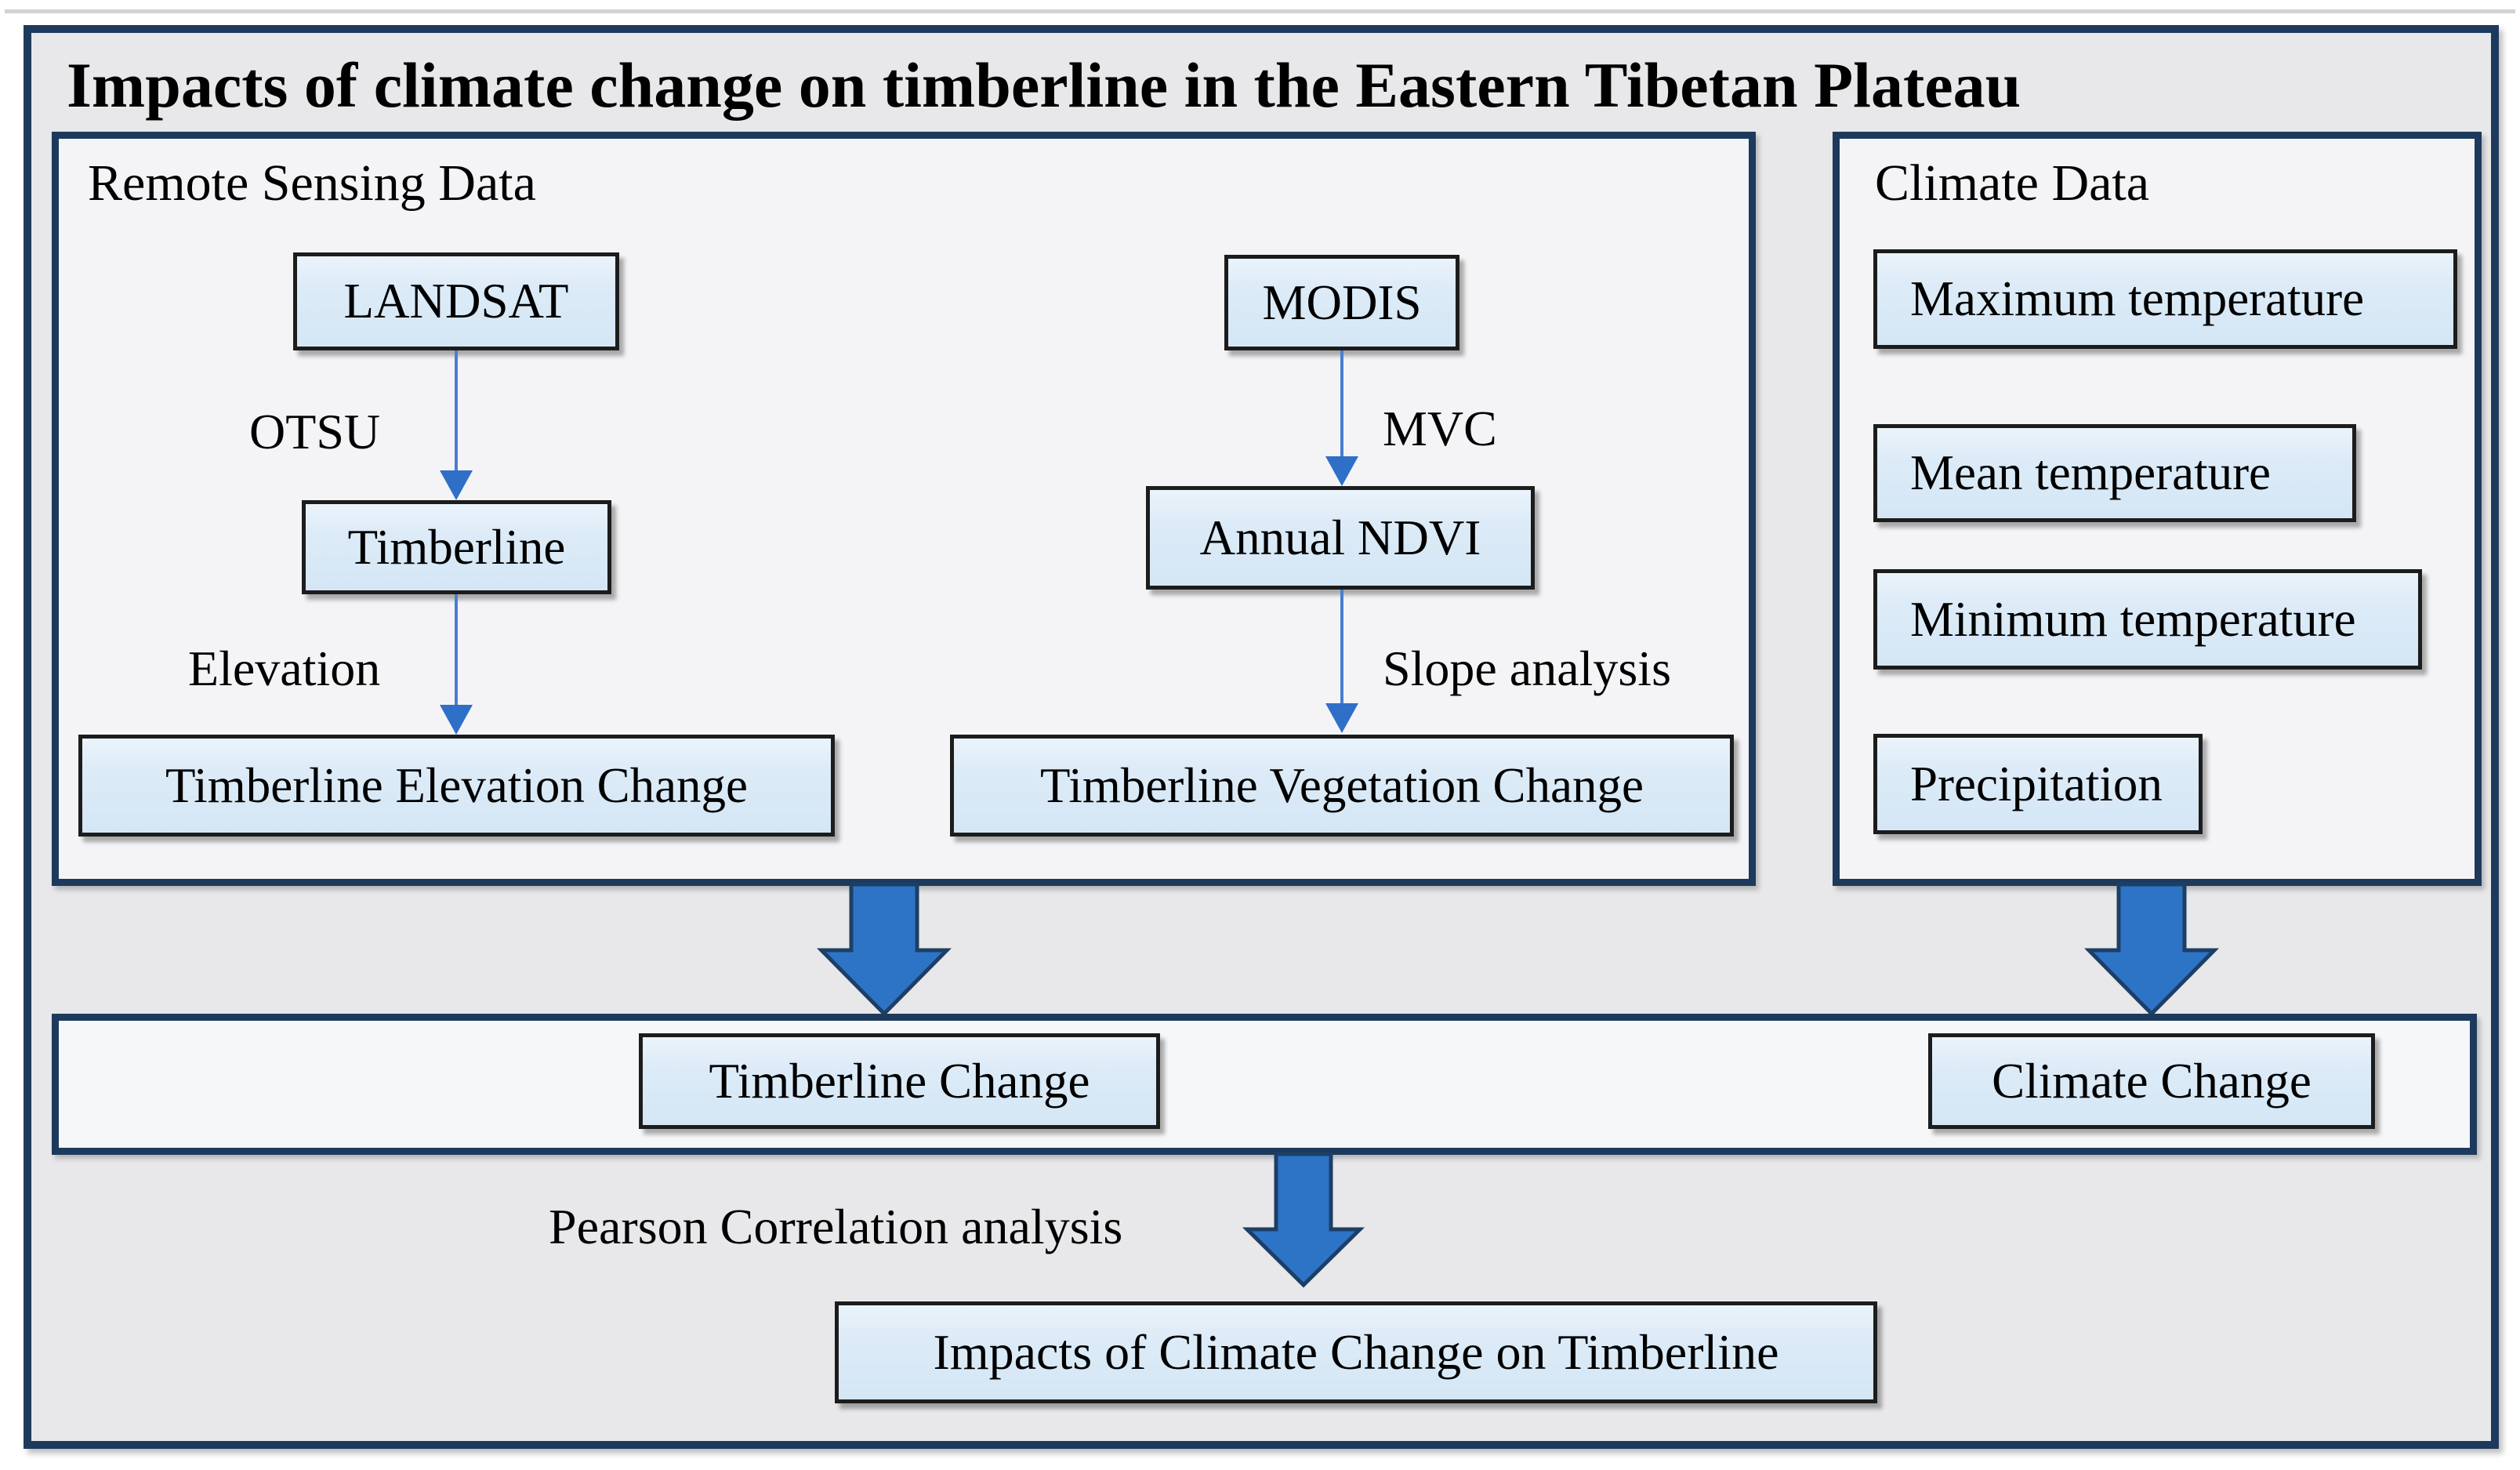 This screenshot has width=2520, height=1470. Describe the element at coordinates (2151, 1081) in the screenshot. I see `node-climate-change: Climate Change` at that location.